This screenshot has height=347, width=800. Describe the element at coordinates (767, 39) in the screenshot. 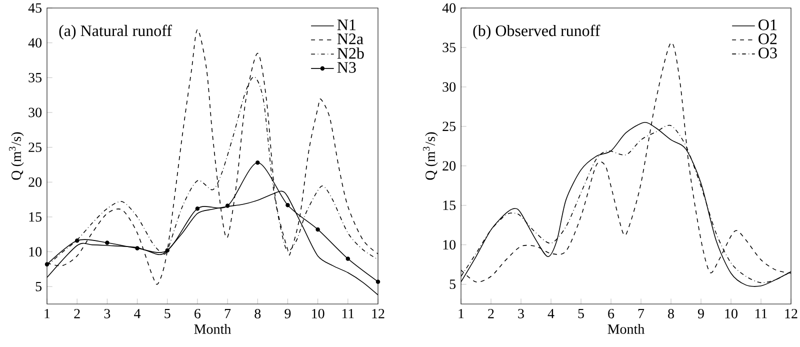

I see `legend-label: O2` at that location.